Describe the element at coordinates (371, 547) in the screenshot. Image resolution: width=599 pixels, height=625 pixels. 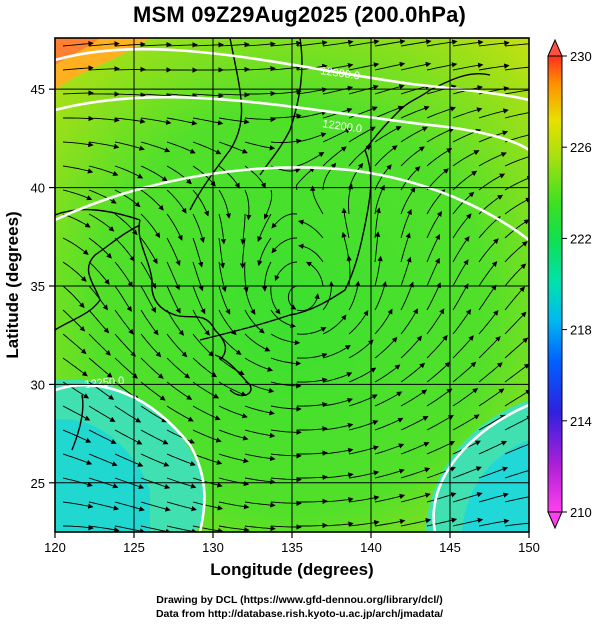
I see `x-tick-label: 140` at that location.